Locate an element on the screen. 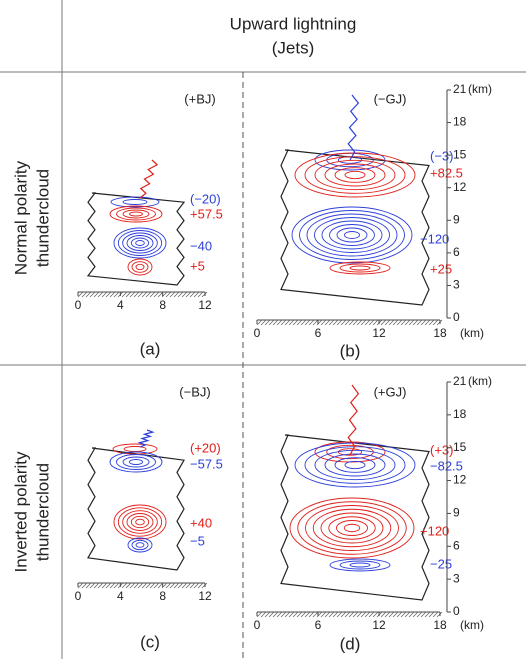 The image size is (526, 659). x-tick-label: 6 is located at coordinates (318, 333).